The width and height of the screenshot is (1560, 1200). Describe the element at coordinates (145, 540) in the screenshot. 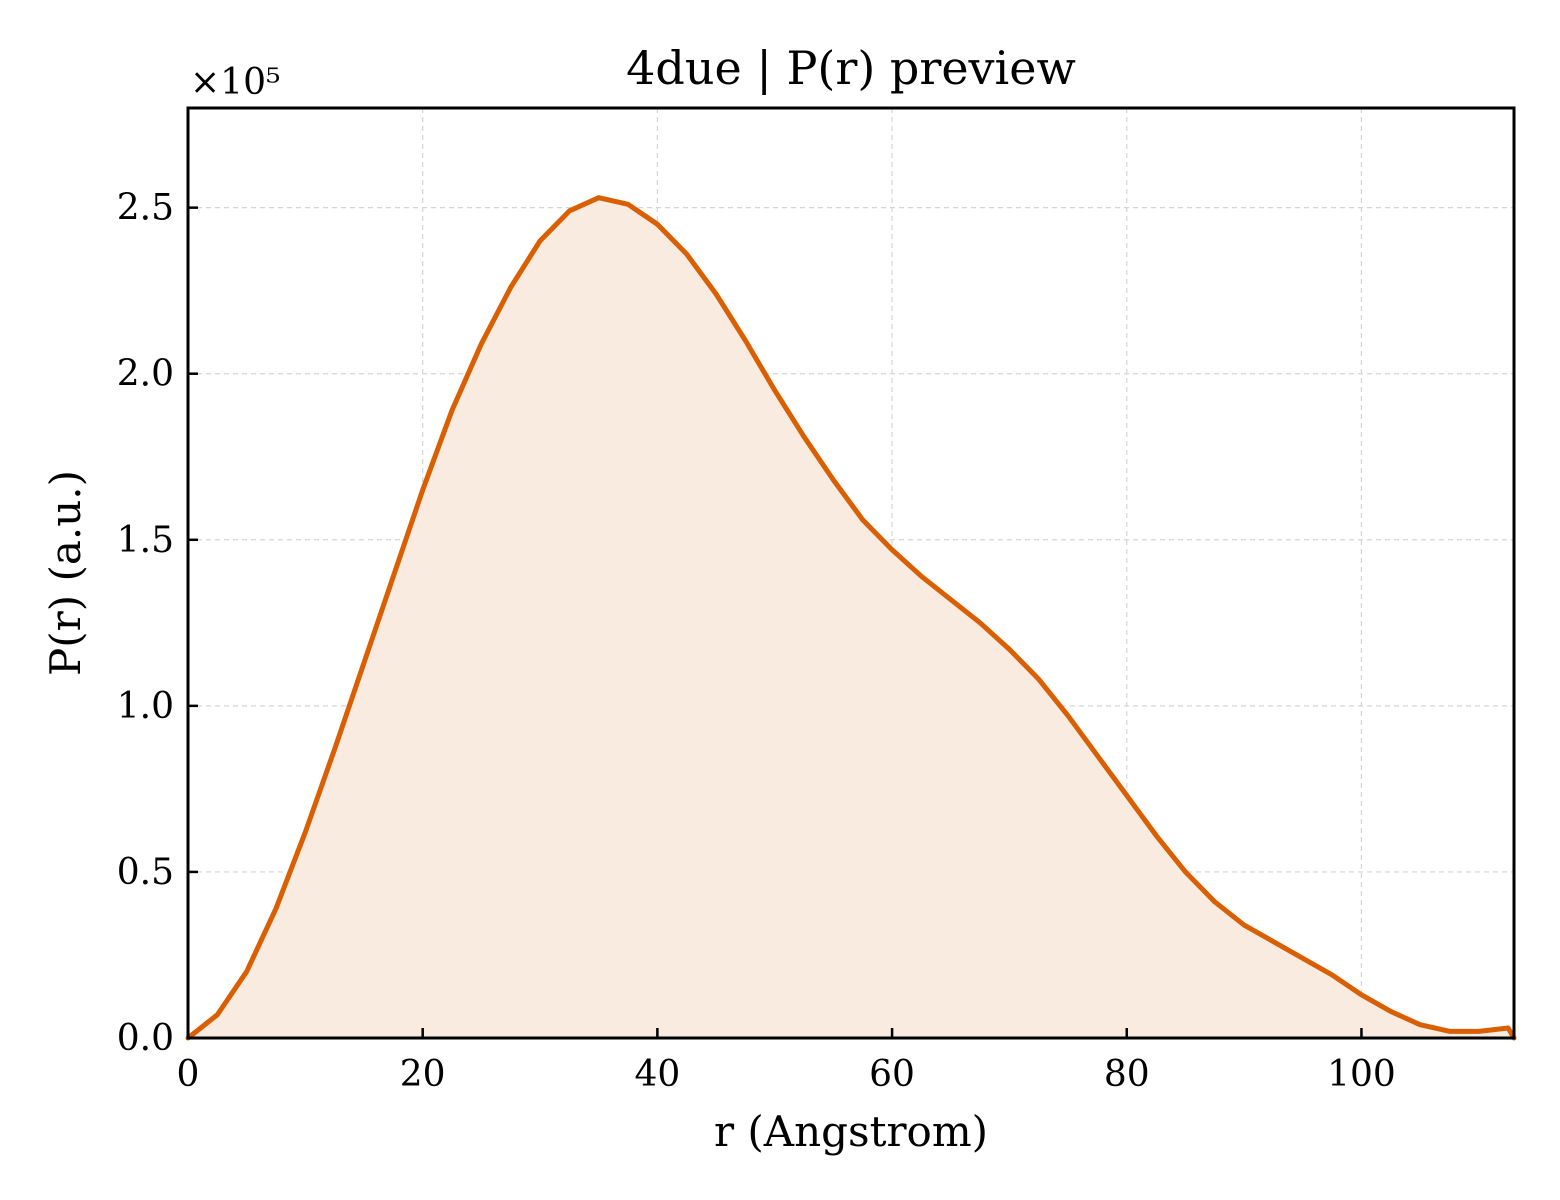

I see `y-tick-label: 1.5` at that location.